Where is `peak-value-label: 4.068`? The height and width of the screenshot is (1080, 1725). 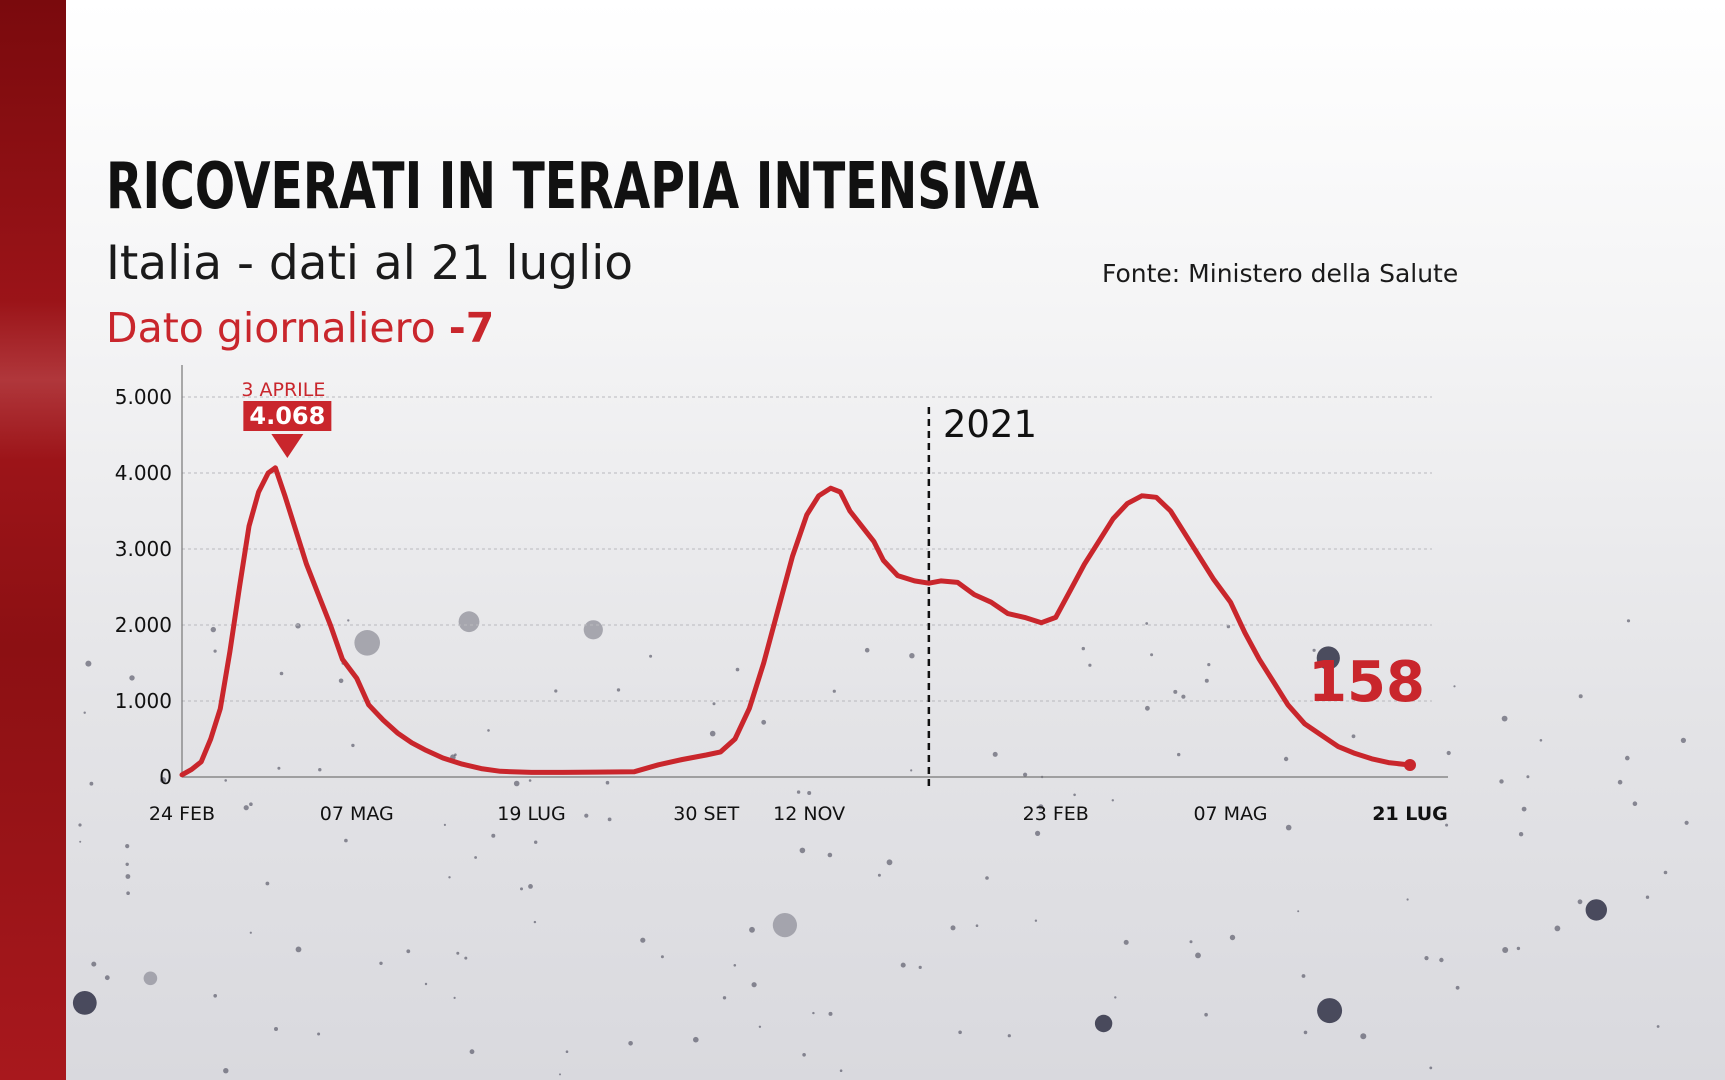
peak-value-label: 4.068 is located at coordinates (287, 416).